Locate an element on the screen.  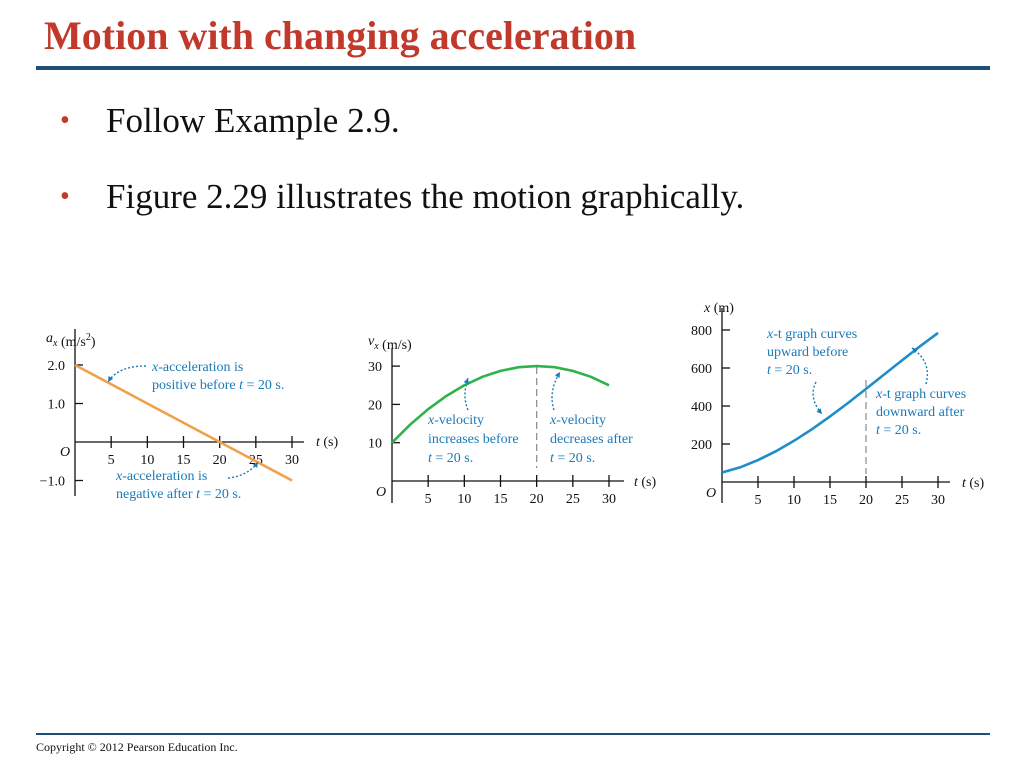
annotation-curves-upward: x-t graph curves upward before t = 20 s. is located at coordinates (811, 352).